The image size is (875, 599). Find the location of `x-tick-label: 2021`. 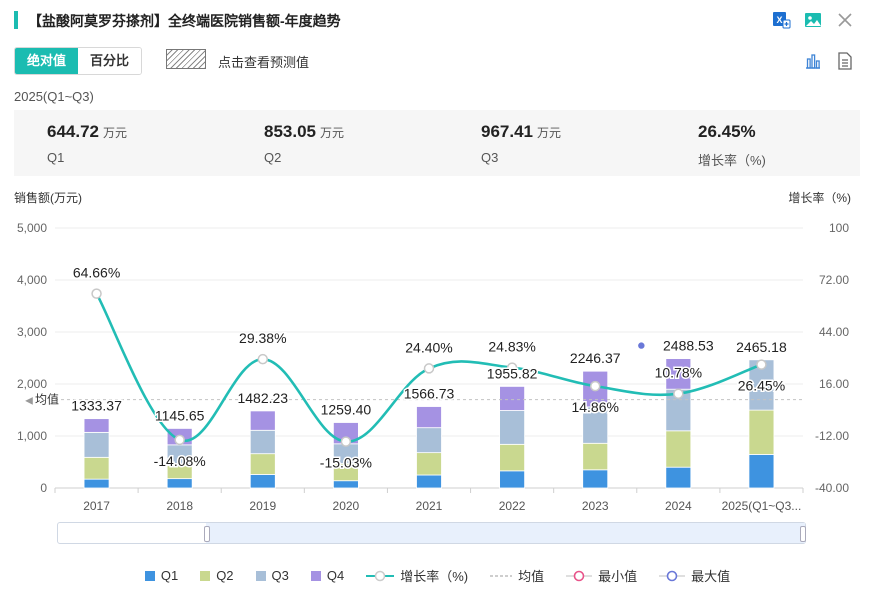

x-tick-label: 2021 is located at coordinates (429, 506).